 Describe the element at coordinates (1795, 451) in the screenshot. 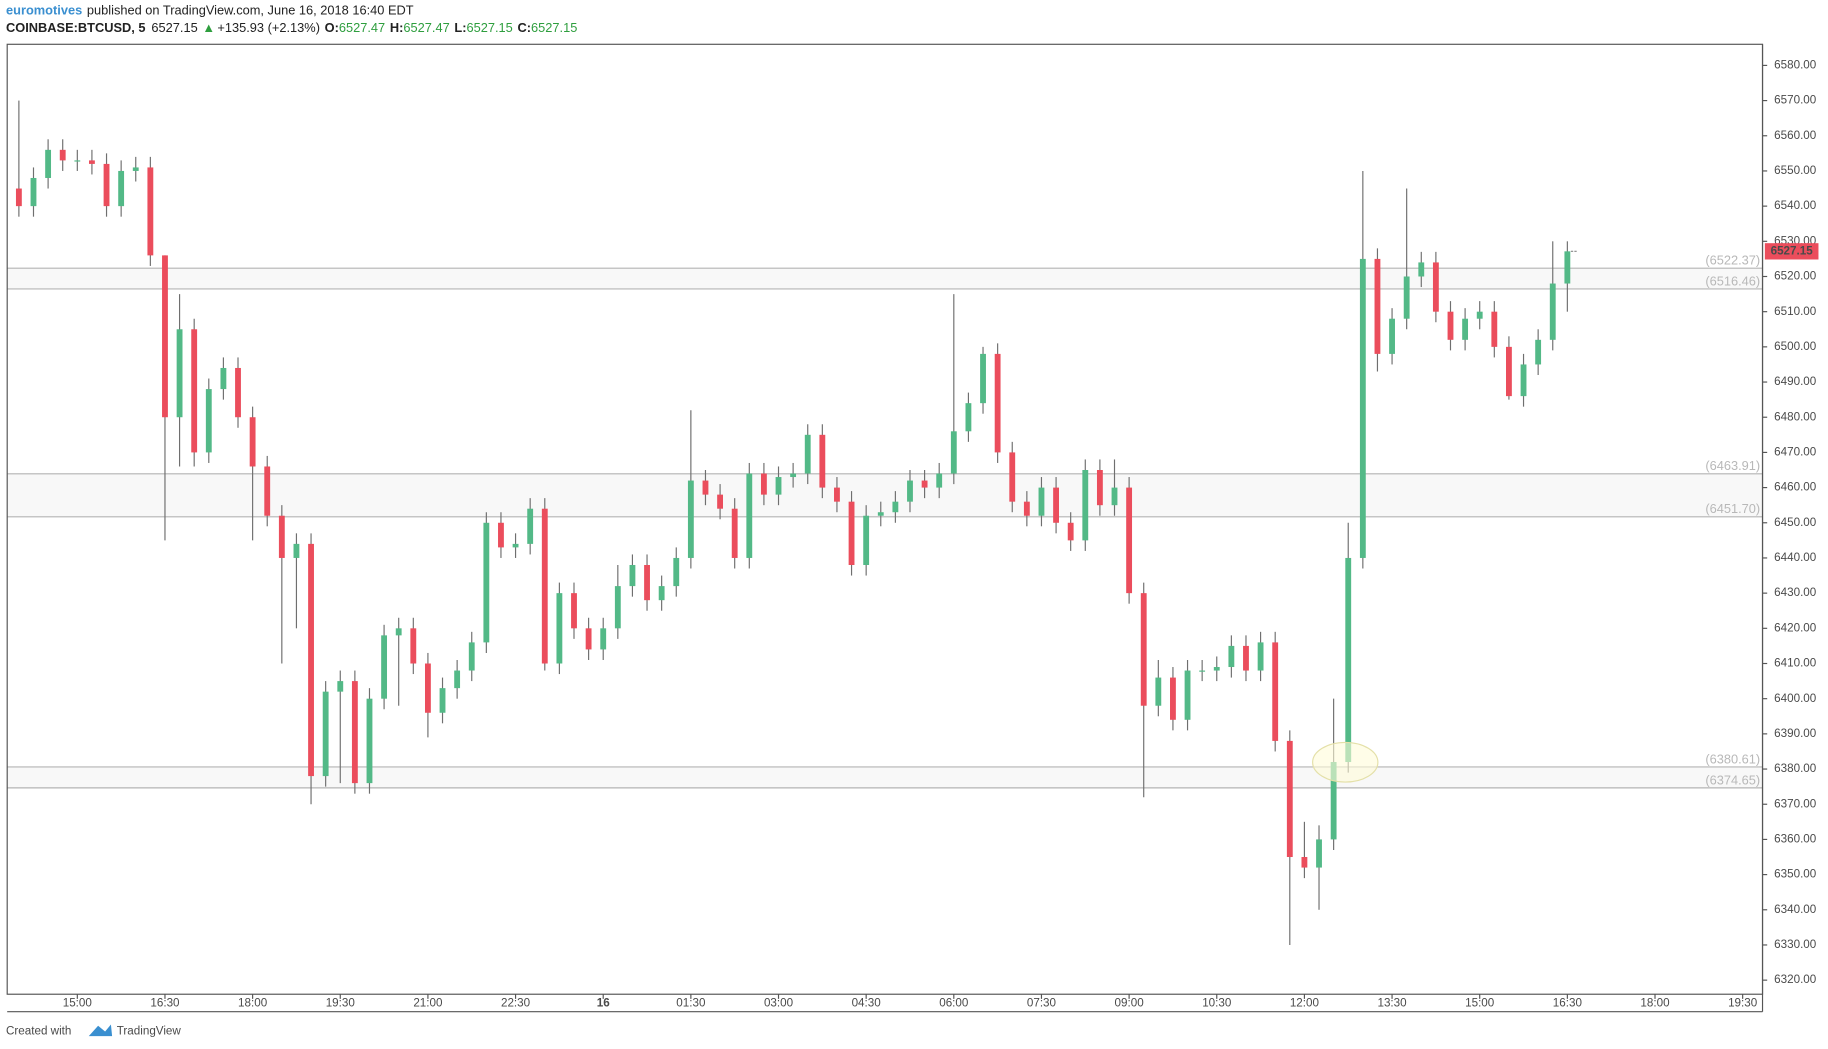

I see `y-tick-label: 6470.00` at that location.